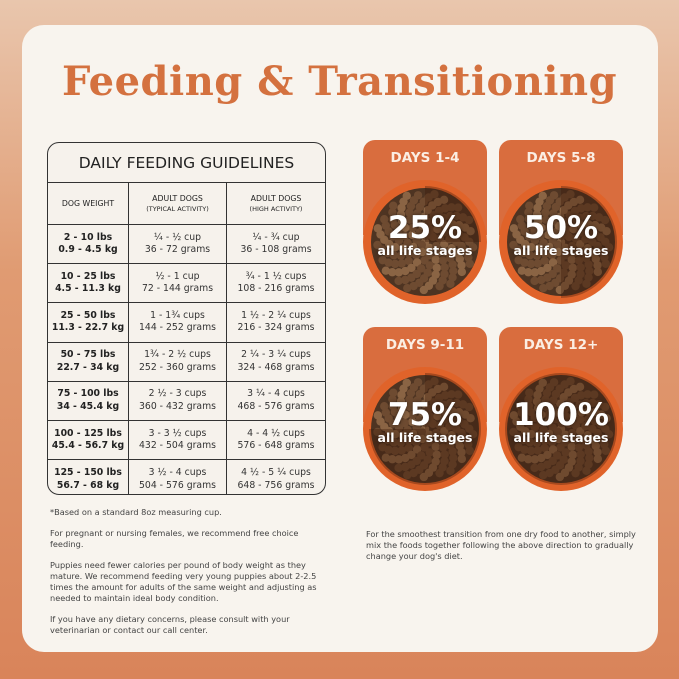 Image resolution: width=679 pixels, height=679 pixels. Describe the element at coordinates (178, 322) in the screenshot. I see `typical-activity-cell: 1 - 1¾ cups 144 - 252 grams` at that location.